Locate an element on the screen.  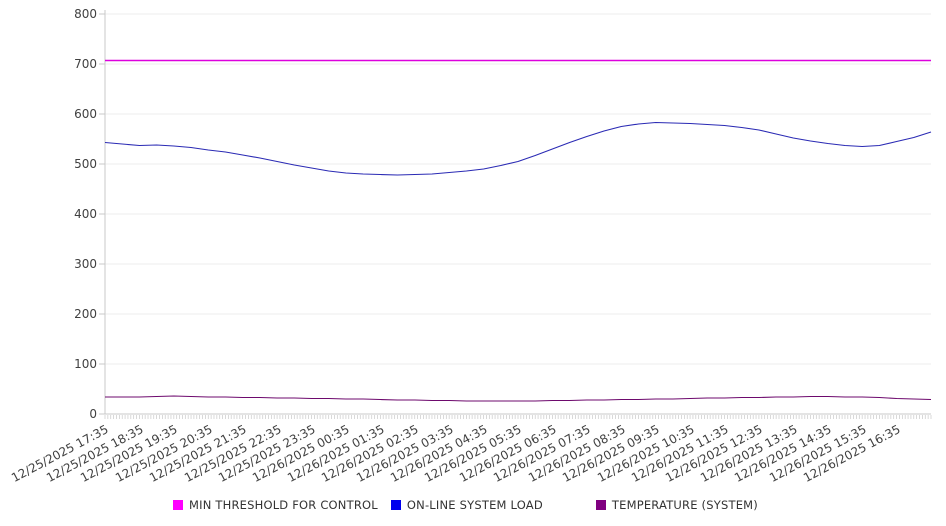
legend-label: MIN THRESHOLD FOR CONTROL is located at coordinates (283, 505).